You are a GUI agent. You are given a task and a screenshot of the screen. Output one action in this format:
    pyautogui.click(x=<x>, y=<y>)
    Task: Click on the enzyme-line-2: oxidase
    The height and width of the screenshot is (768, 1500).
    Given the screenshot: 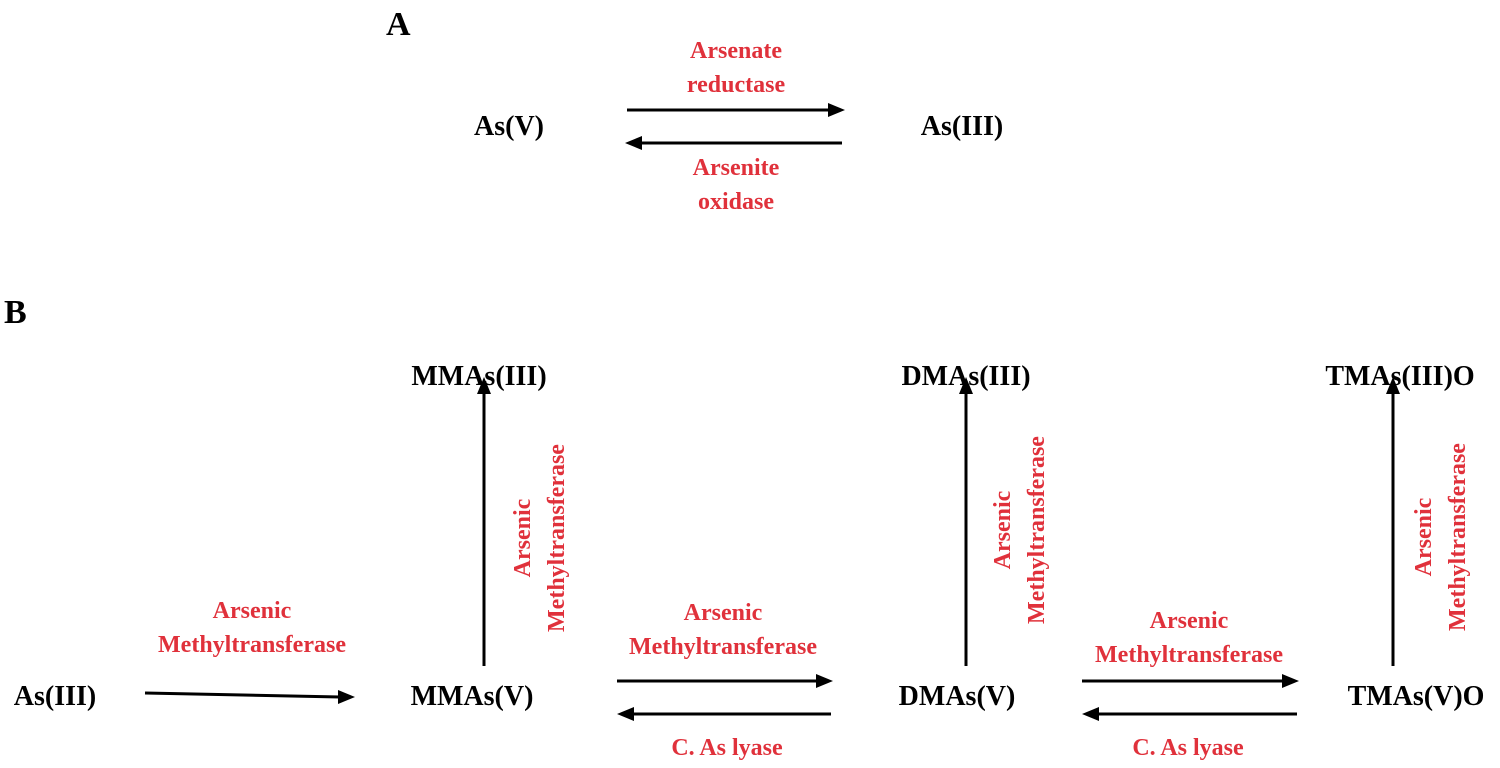 What is the action you would take?
    pyautogui.click(x=736, y=202)
    